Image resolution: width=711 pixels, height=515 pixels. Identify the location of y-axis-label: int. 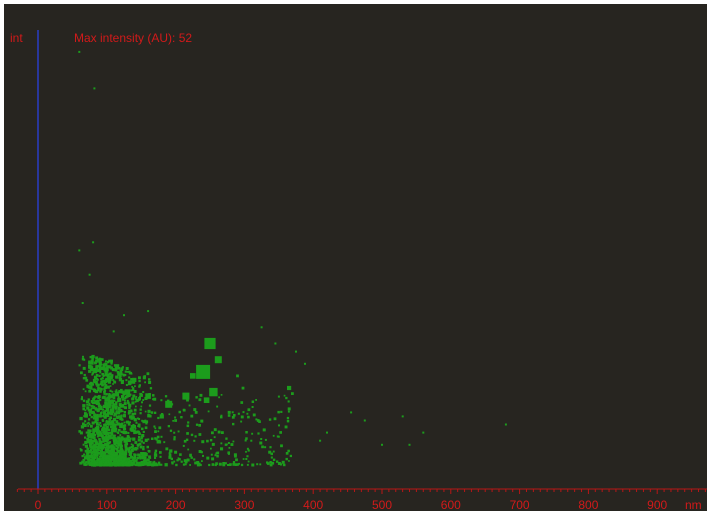
(16, 38).